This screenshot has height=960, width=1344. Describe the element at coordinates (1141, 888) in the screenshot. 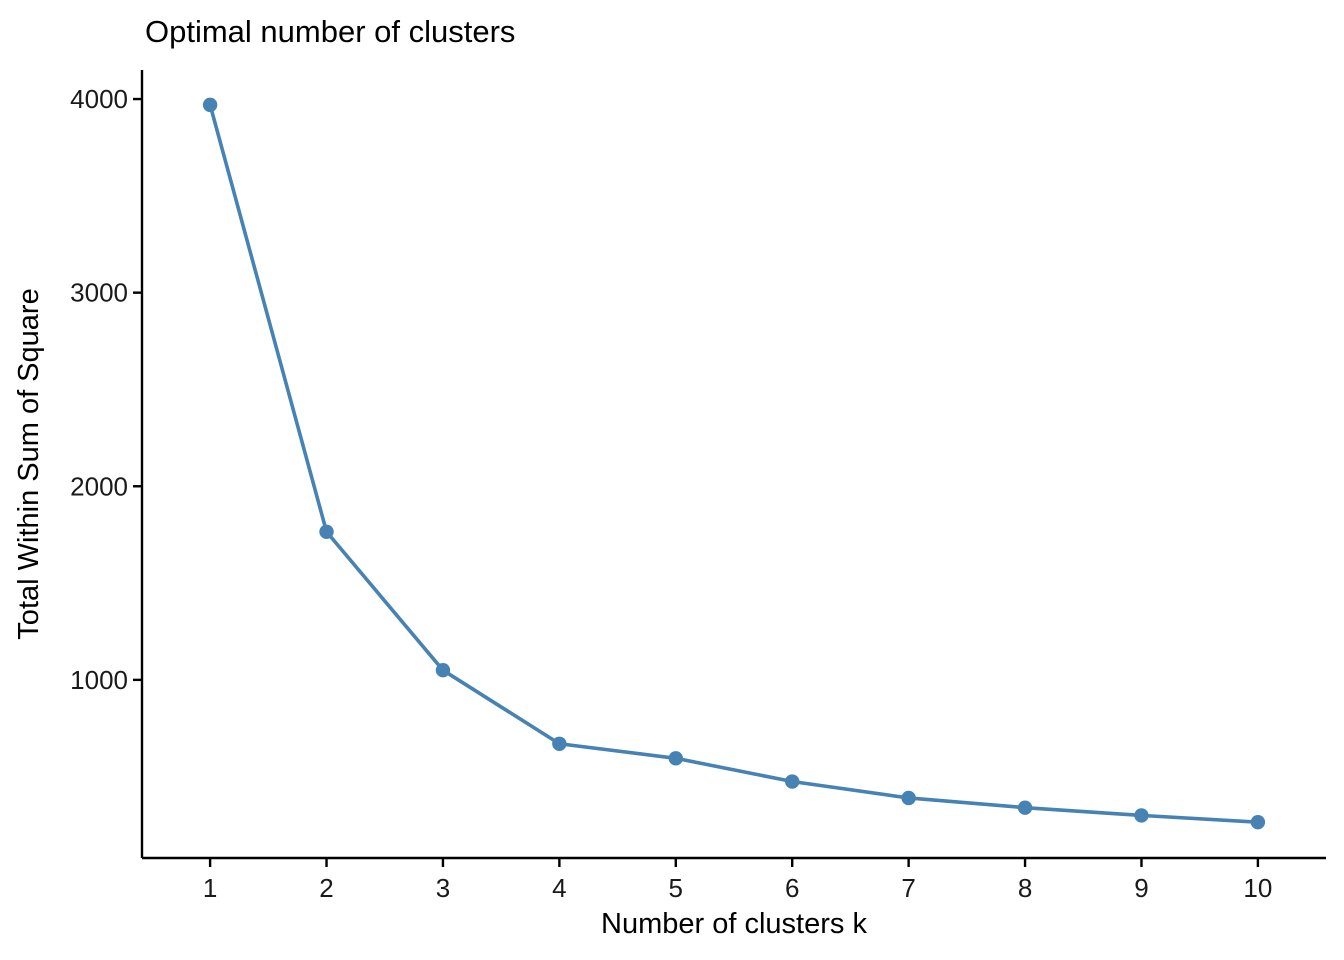

I see `x-tick-label: 9` at that location.